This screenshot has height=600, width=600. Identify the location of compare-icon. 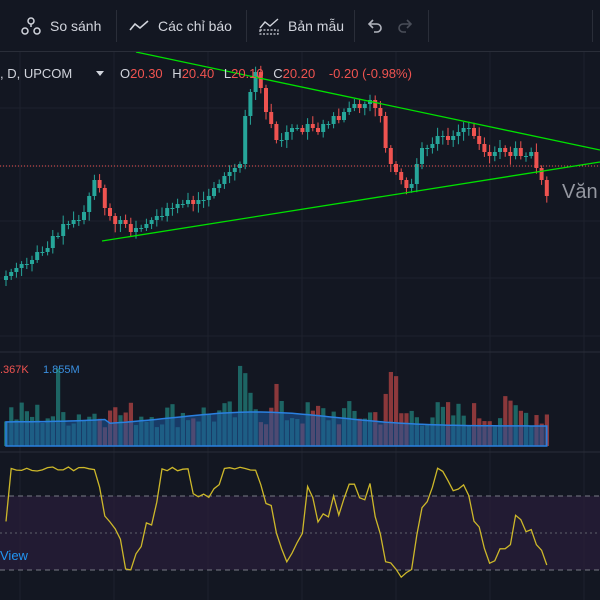
(31, 26).